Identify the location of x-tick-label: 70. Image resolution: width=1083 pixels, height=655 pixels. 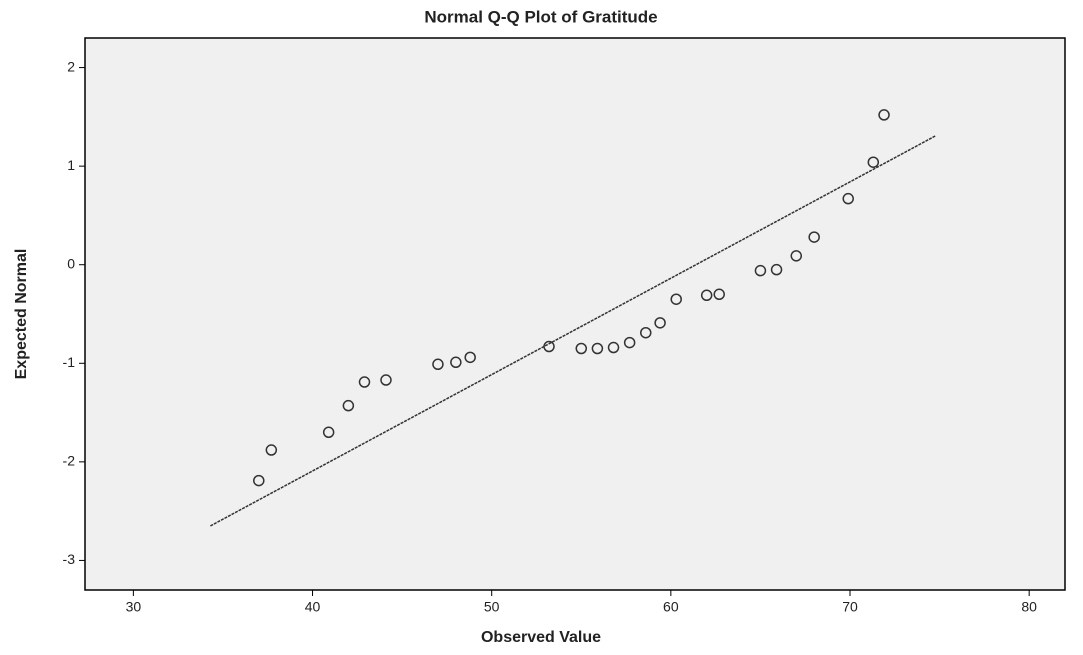
(850, 607).